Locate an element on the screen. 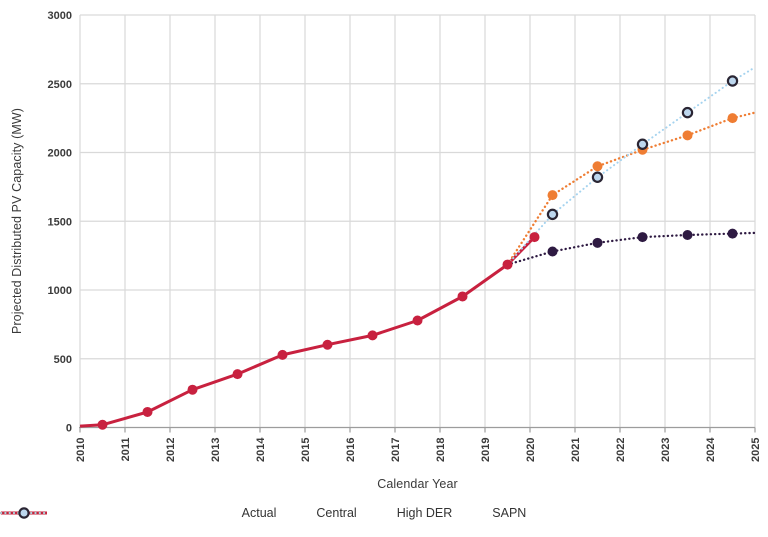 Image resolution: width=768 pixels, height=537 pixels. y-tick-label: 0 is located at coordinates (69, 429).